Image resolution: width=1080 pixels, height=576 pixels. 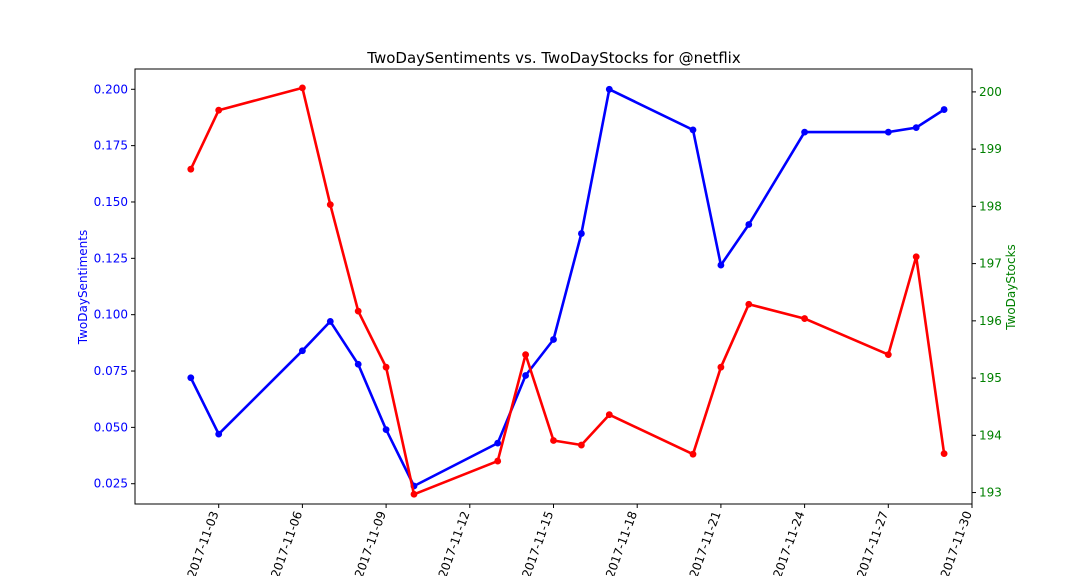 What do you see at coordinates (990, 149) in the screenshot?
I see `right-tick-label: 199` at bounding box center [990, 149].